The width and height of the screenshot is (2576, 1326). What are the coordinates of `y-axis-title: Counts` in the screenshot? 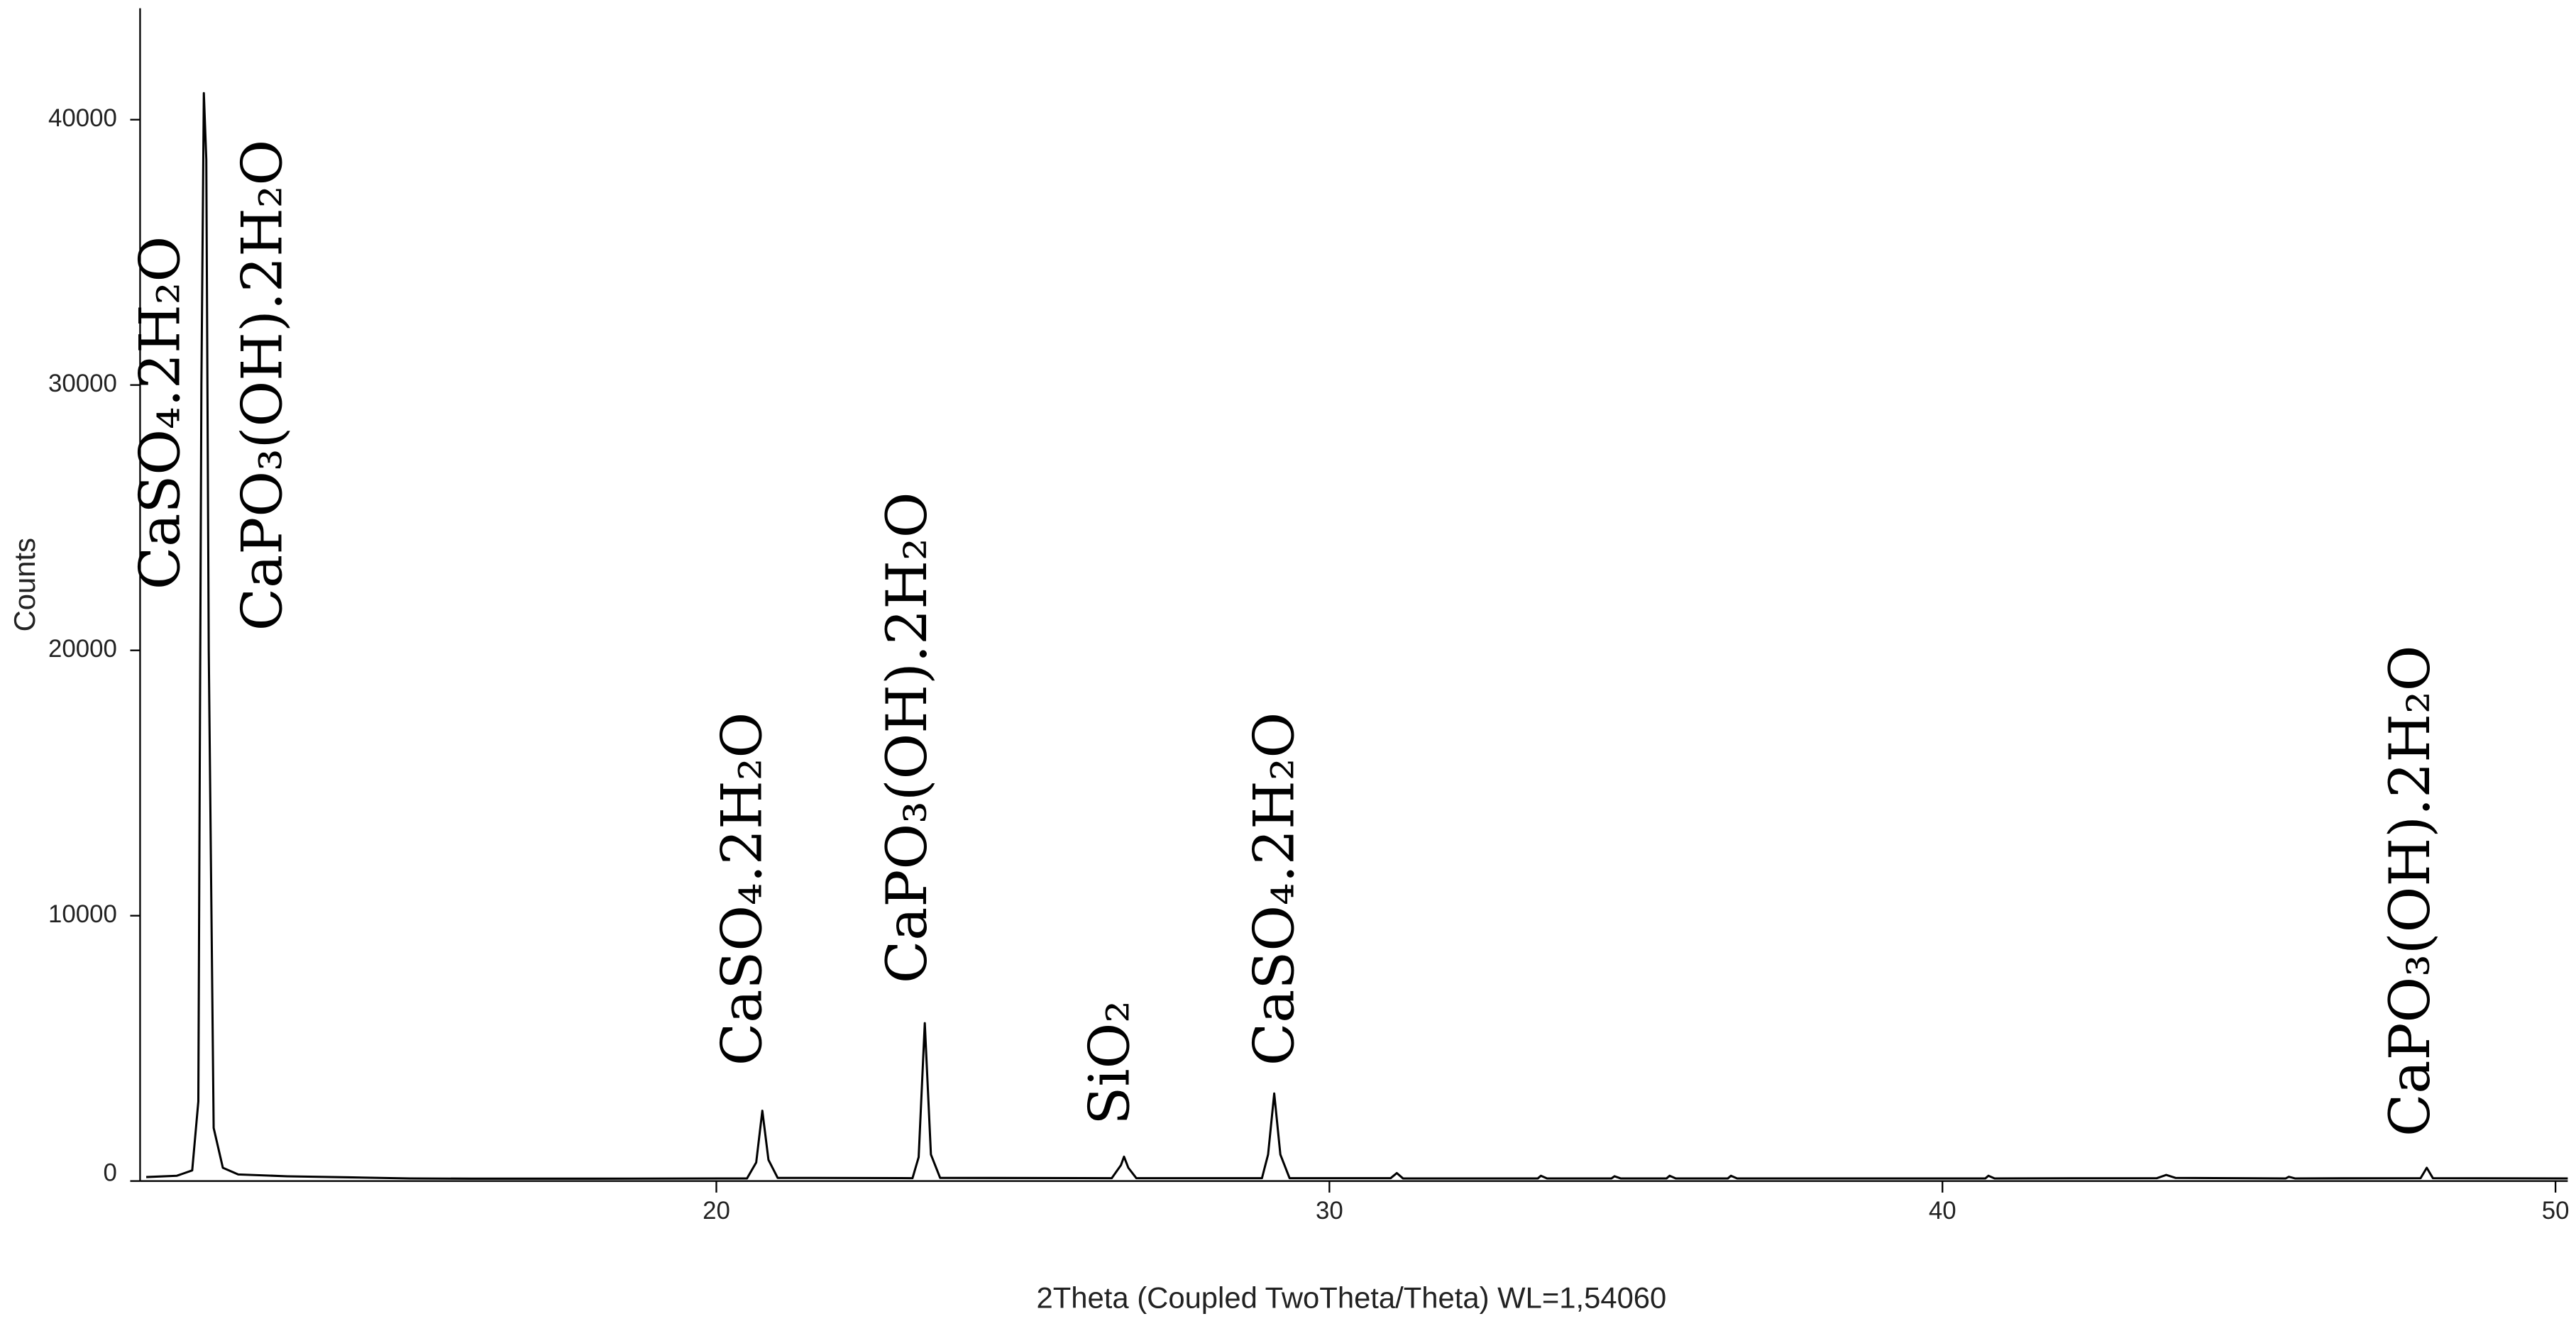 It's located at (24, 584).